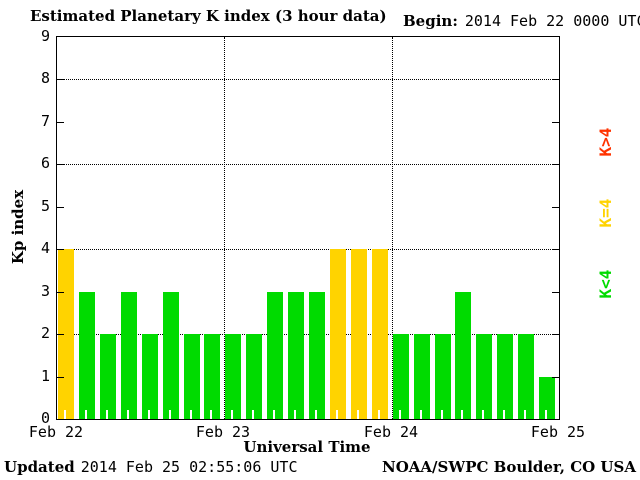 This screenshot has width=640, height=480. What do you see at coordinates (45, 206) in the screenshot?
I see `y-tick-label-5: 5` at bounding box center [45, 206].